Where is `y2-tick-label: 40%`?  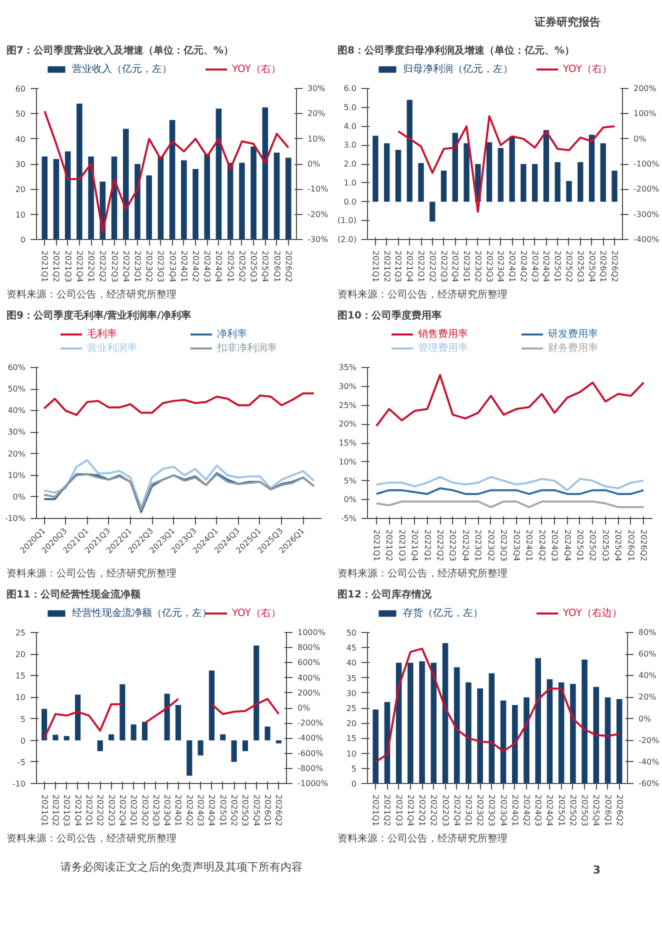
y2-tick-label: 40% is located at coordinates (647, 675).